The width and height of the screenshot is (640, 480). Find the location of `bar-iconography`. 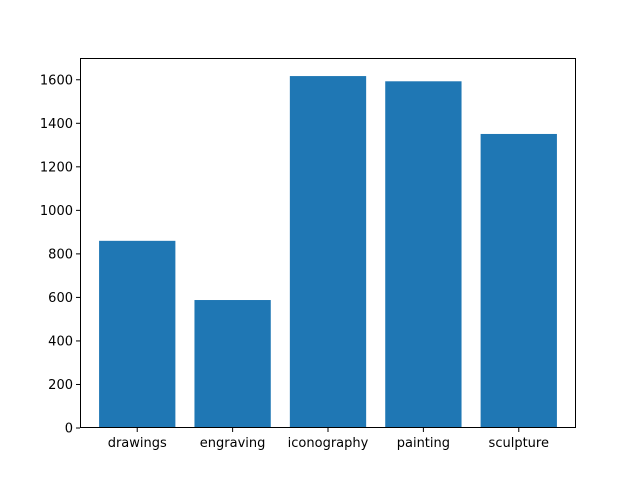

bar-iconography is located at coordinates (328, 252).